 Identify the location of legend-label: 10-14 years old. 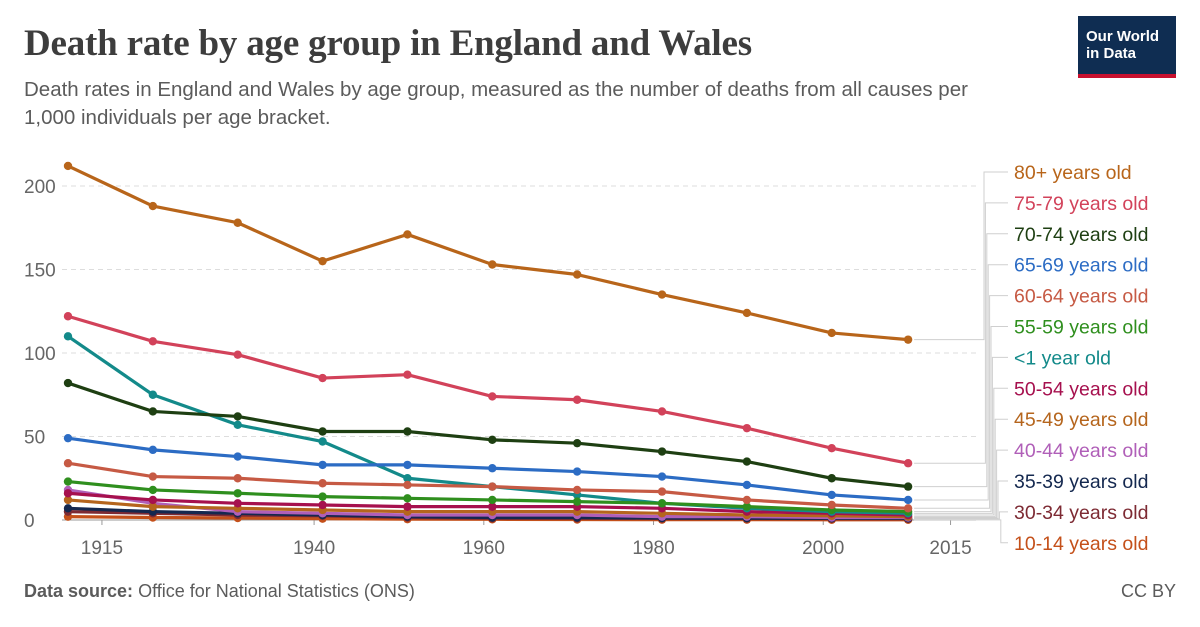
(1081, 544).